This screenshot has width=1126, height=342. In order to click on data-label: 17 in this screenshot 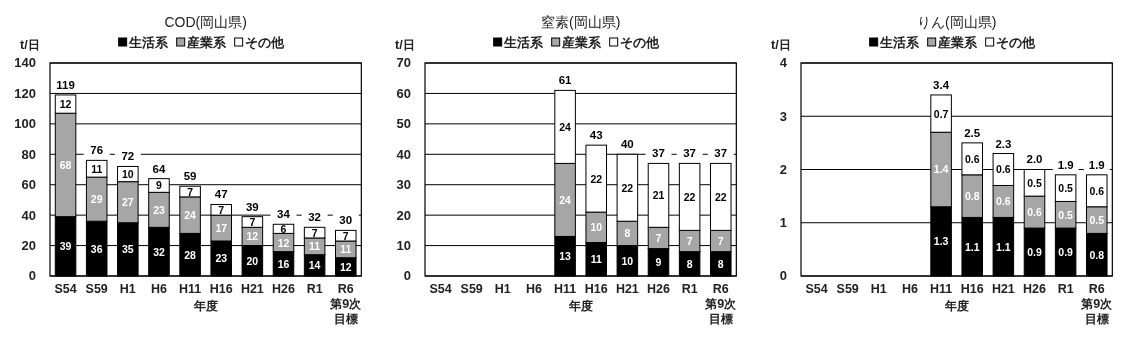, I will do `click(221, 229)`.